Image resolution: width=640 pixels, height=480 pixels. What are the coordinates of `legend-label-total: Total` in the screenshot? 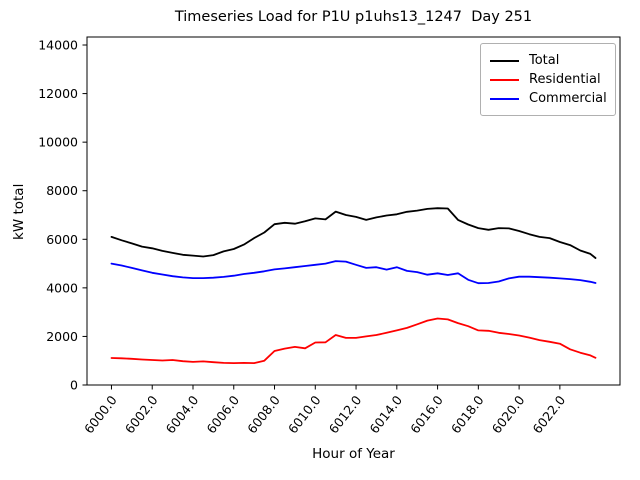 It's located at (544, 60).